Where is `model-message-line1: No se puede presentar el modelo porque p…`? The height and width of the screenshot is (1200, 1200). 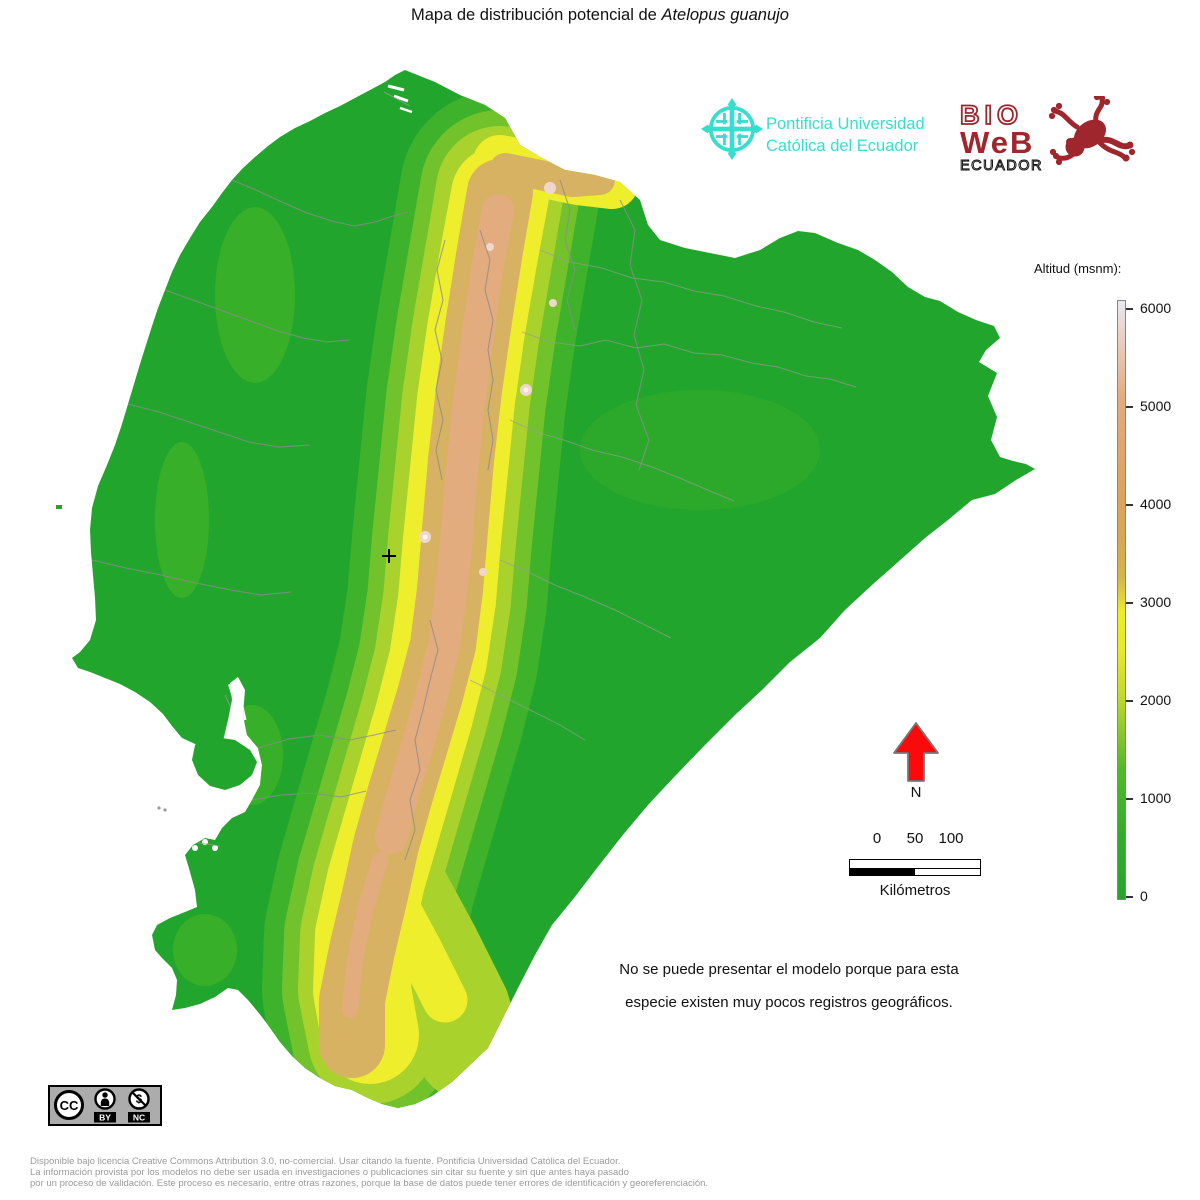 model-message-line1: No se puede presentar el modelo porque p… is located at coordinates (789, 969).